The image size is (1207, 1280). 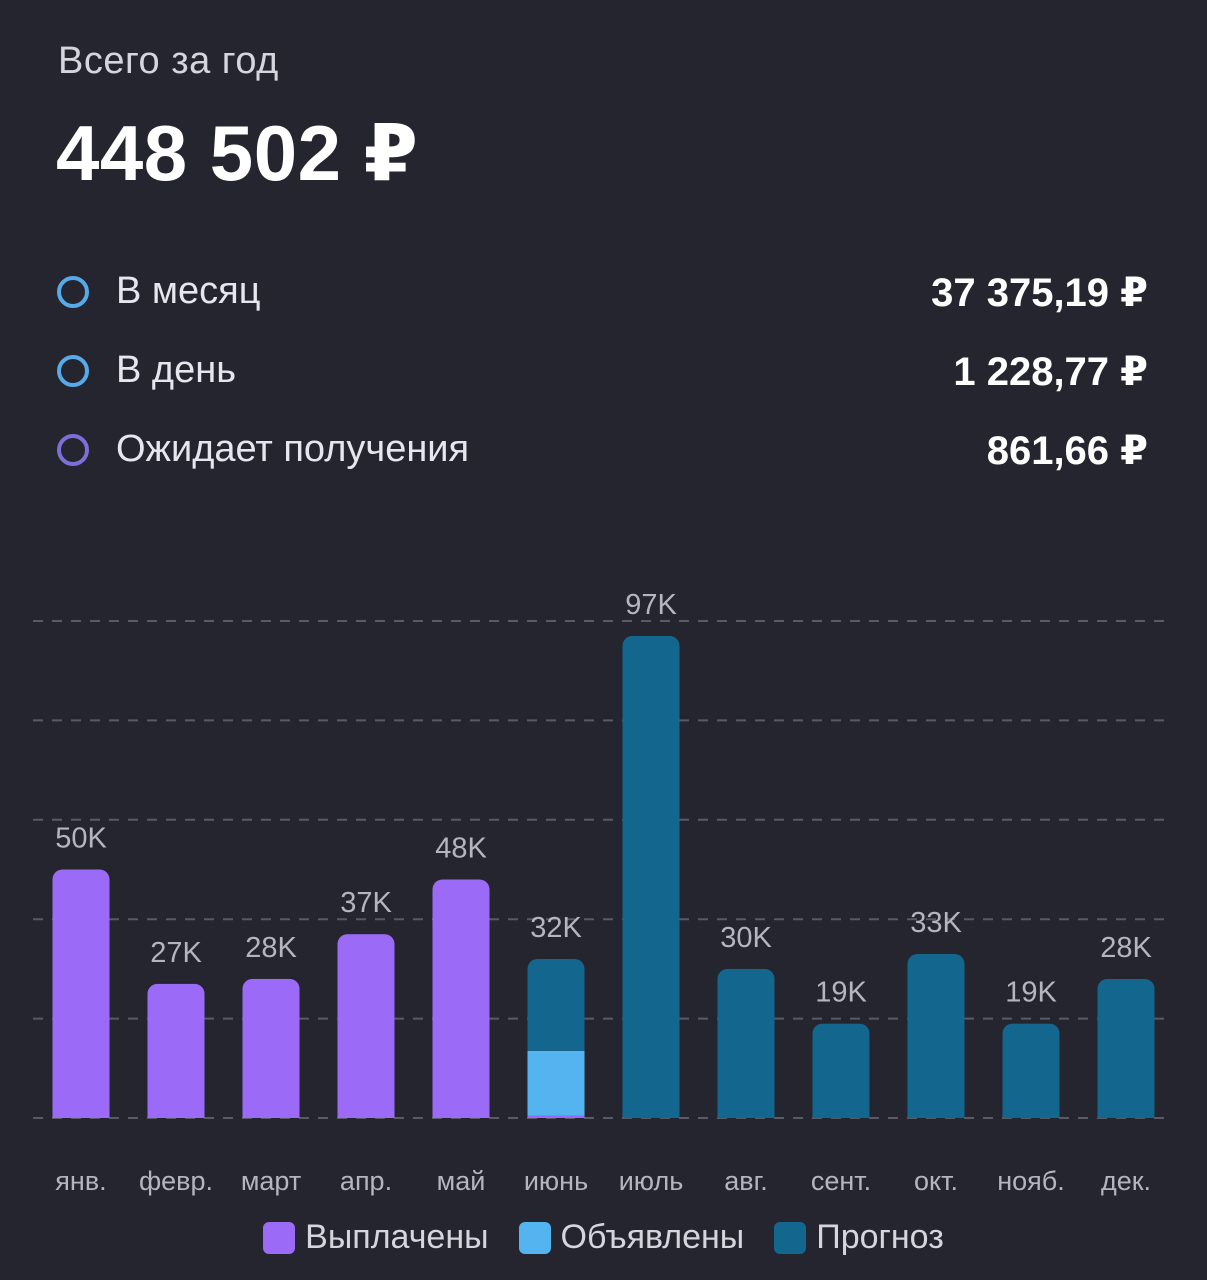 I want to click on x-tick-label: авг., so click(x=745, y=1181).